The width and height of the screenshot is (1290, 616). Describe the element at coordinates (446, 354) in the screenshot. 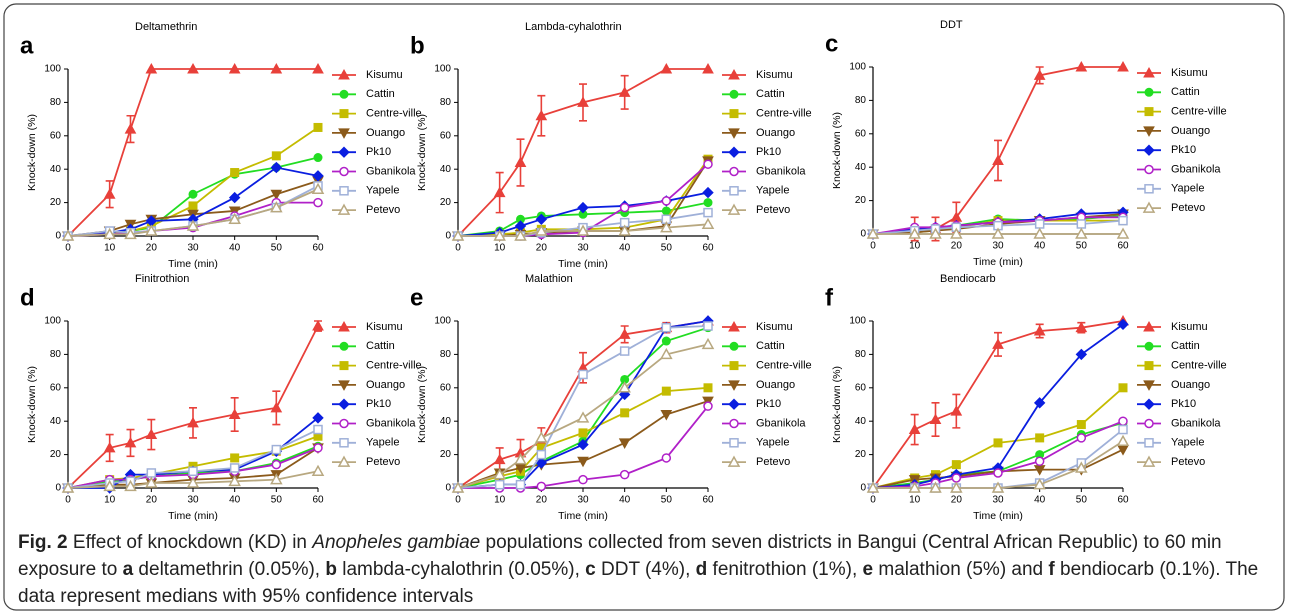

I see `y-tick-label: 80` at that location.